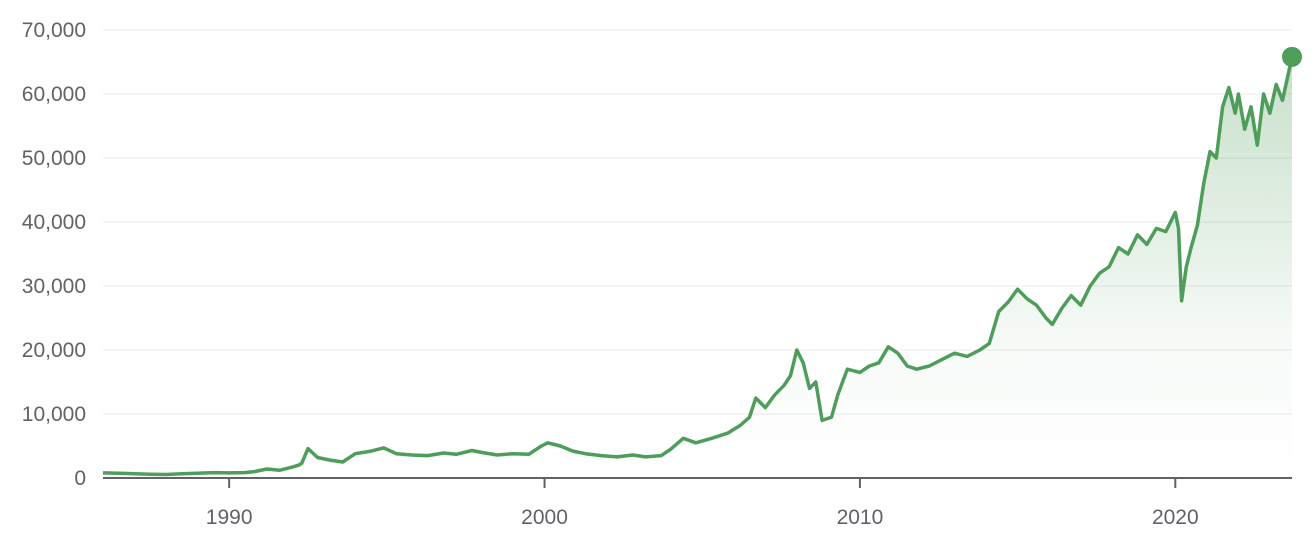  I want to click on y-tick-label: 60,000, so click(54, 94).